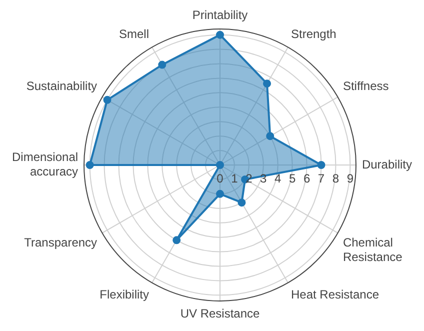 This screenshot has height=331, width=424. What do you see at coordinates (134, 34) in the screenshot?
I see `spoke-label: Smell` at bounding box center [134, 34].